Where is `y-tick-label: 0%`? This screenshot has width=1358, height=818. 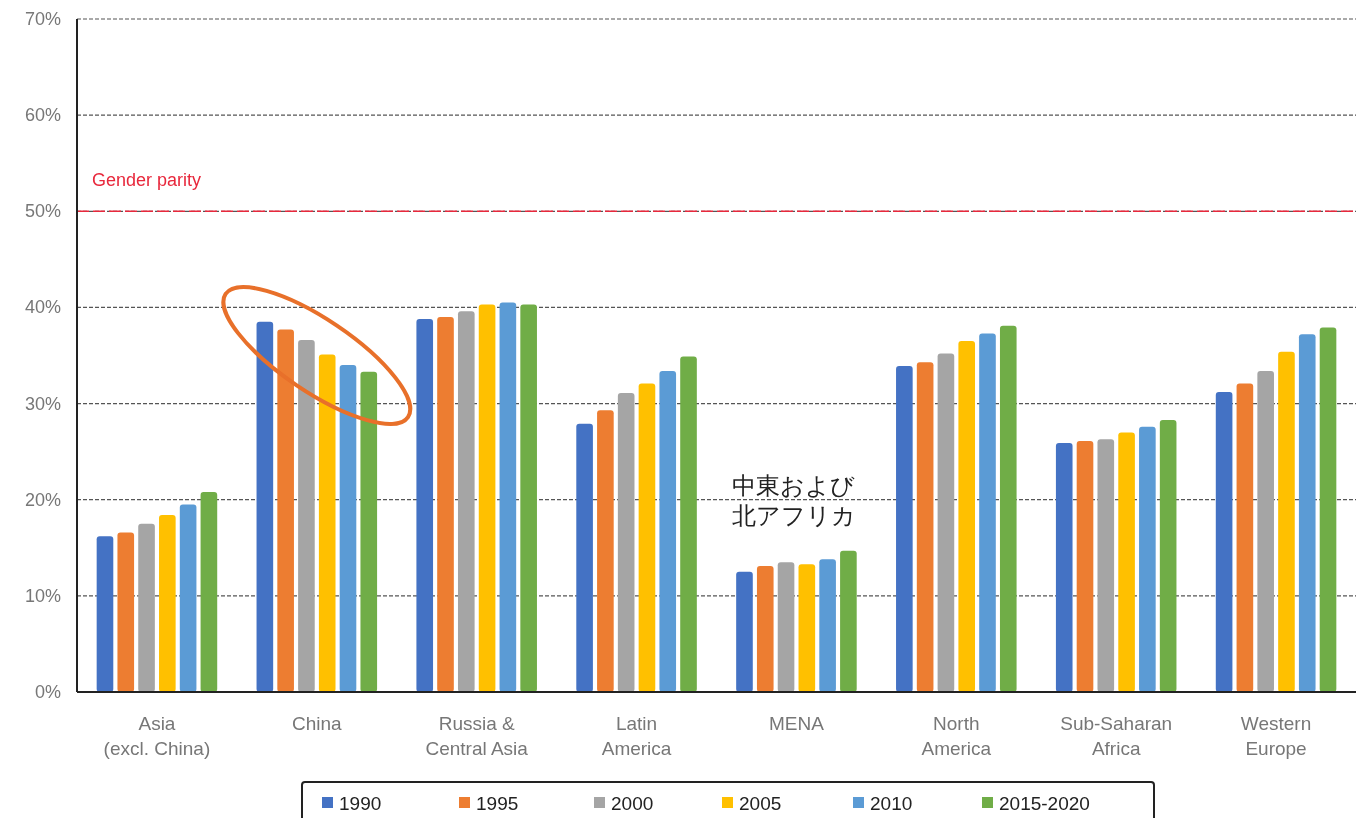
y-tick-label: 0% is located at coordinates (47, 692).